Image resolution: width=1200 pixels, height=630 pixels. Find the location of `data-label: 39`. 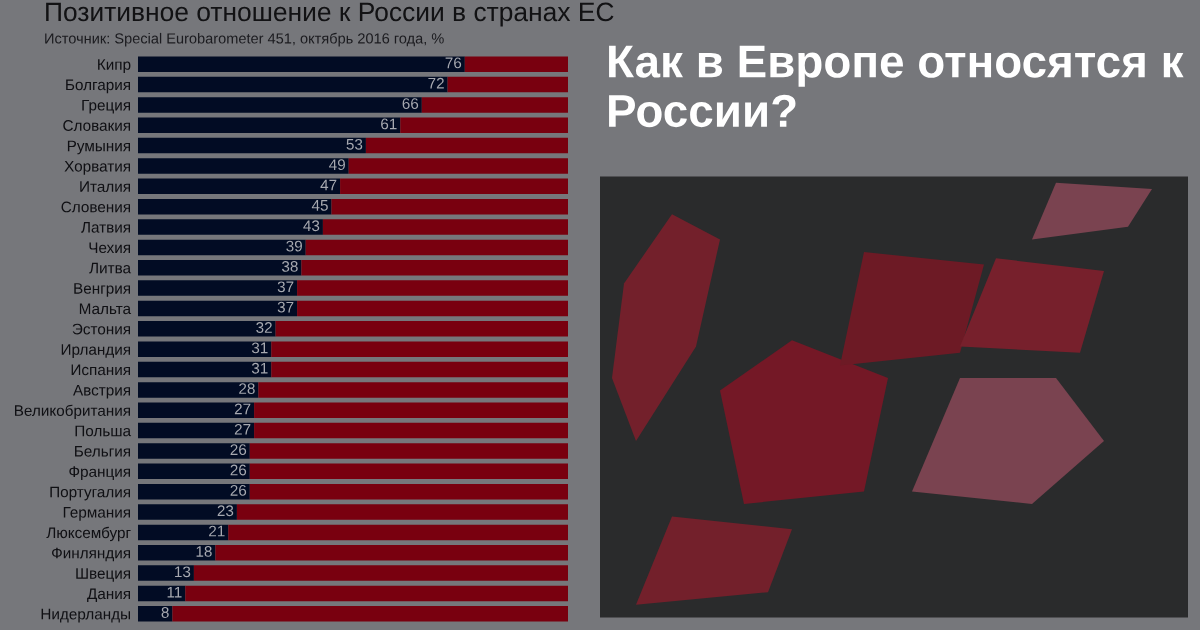

data-label: 39 is located at coordinates (294, 246).